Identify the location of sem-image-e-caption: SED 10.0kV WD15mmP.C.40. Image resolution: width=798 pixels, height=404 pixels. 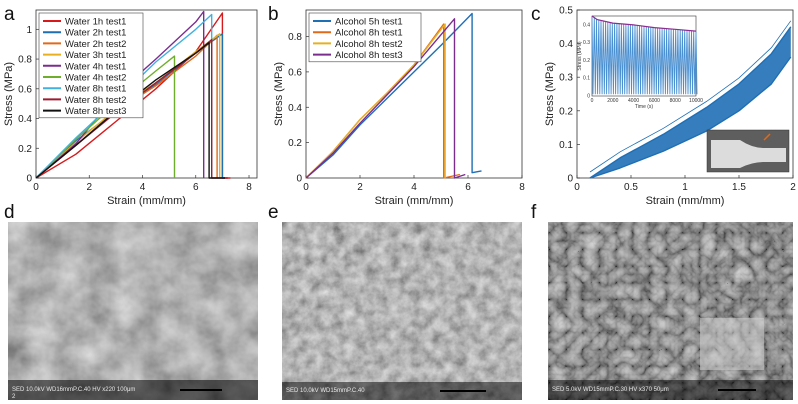
(325, 391).